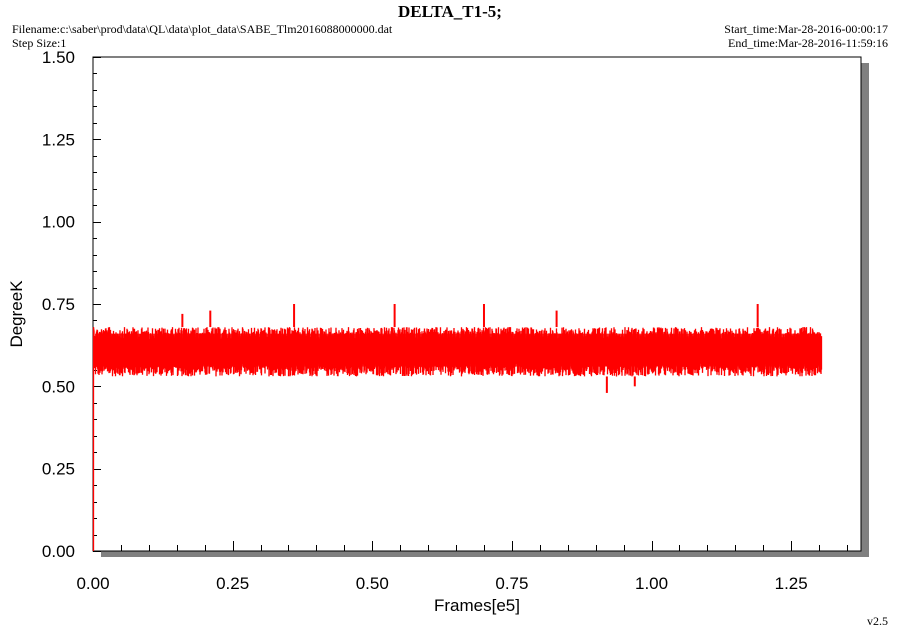 The width and height of the screenshot is (900, 630). Describe the element at coordinates (651, 583) in the screenshot. I see `x-tick-label: 1.00` at that location.